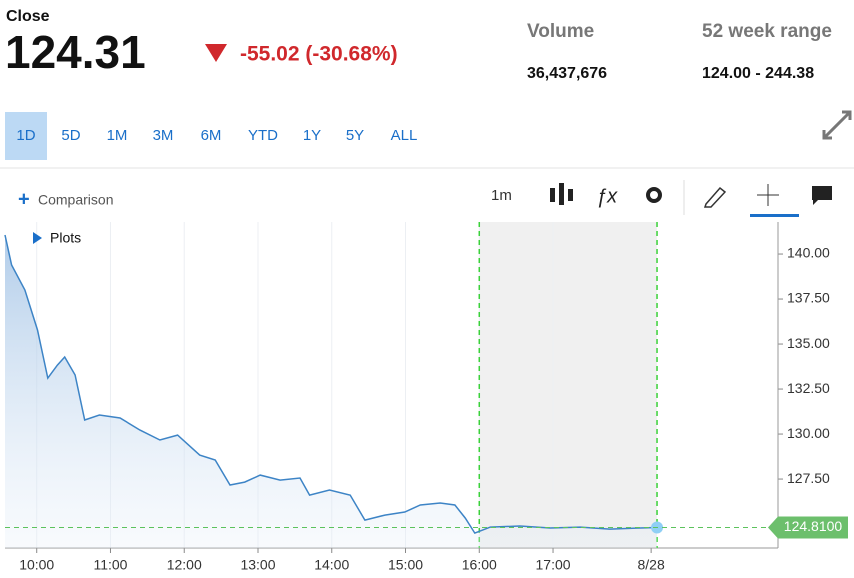  What do you see at coordinates (70, 135) in the screenshot?
I see `range-tab: 5D` at bounding box center [70, 135].